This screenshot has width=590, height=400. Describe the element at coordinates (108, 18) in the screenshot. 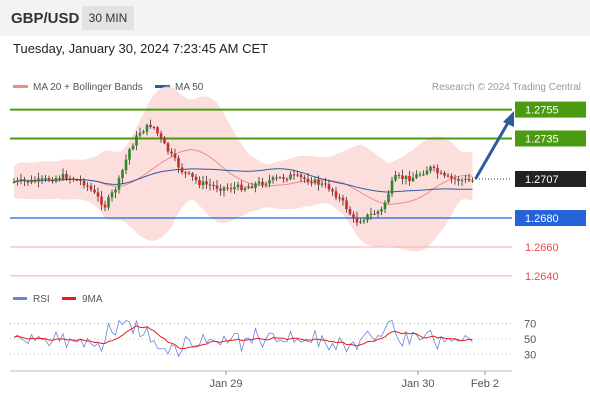

I see `interval-button: 30 MIN` at that location.